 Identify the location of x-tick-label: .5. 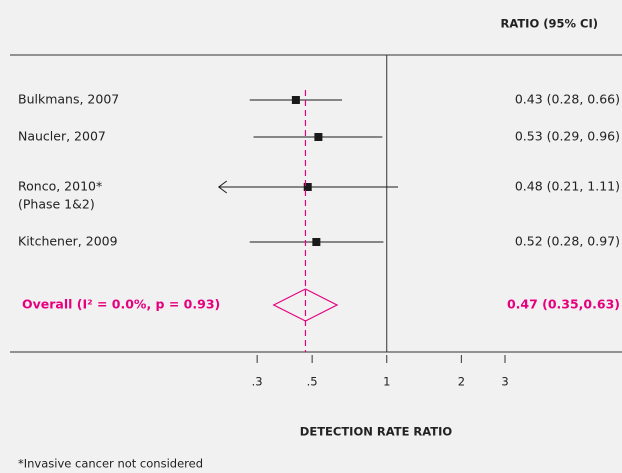
(312, 382).